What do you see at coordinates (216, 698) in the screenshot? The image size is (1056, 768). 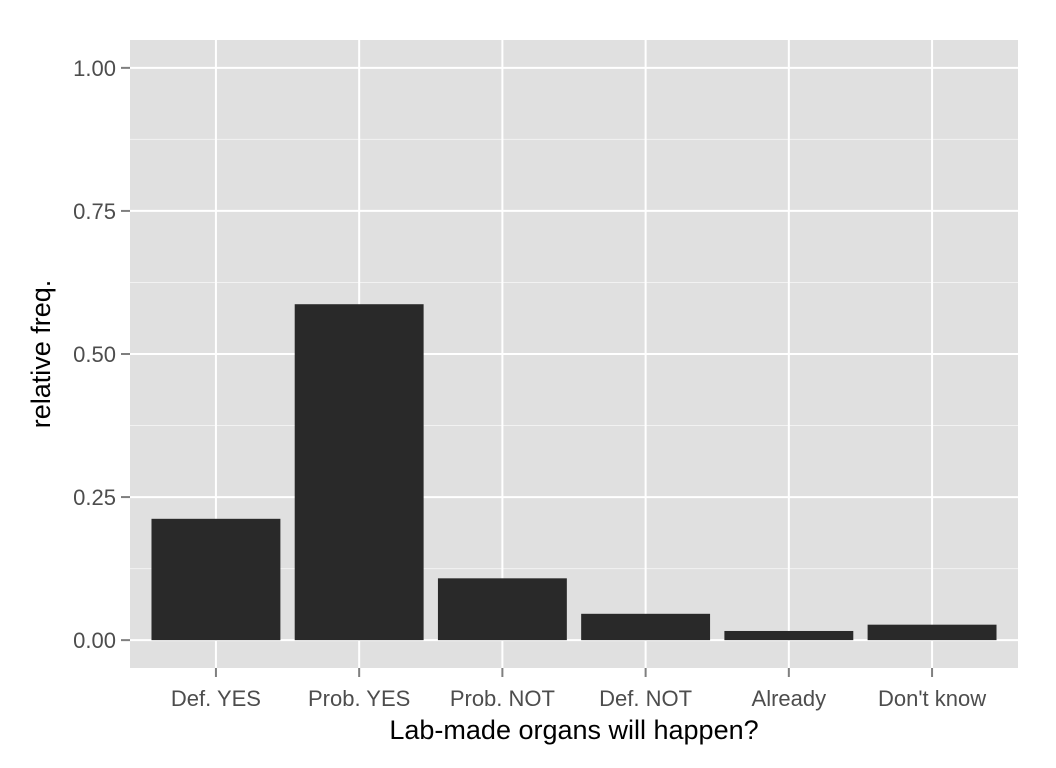 I see `x-tick-label: Def. YES` at bounding box center [216, 698].